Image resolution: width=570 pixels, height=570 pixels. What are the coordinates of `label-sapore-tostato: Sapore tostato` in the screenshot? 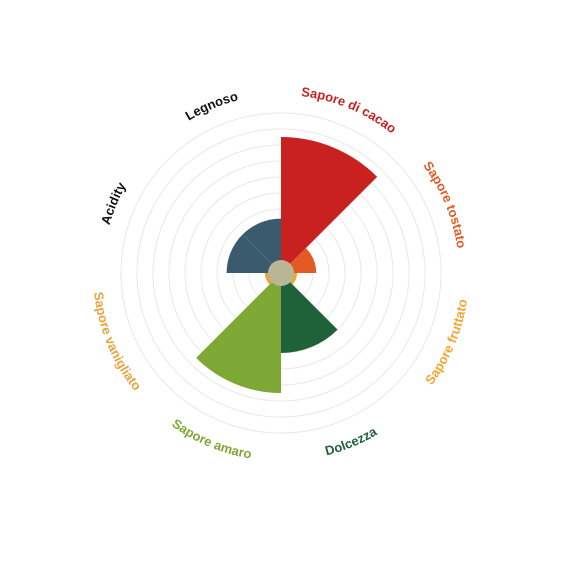 It's located at (444, 203).